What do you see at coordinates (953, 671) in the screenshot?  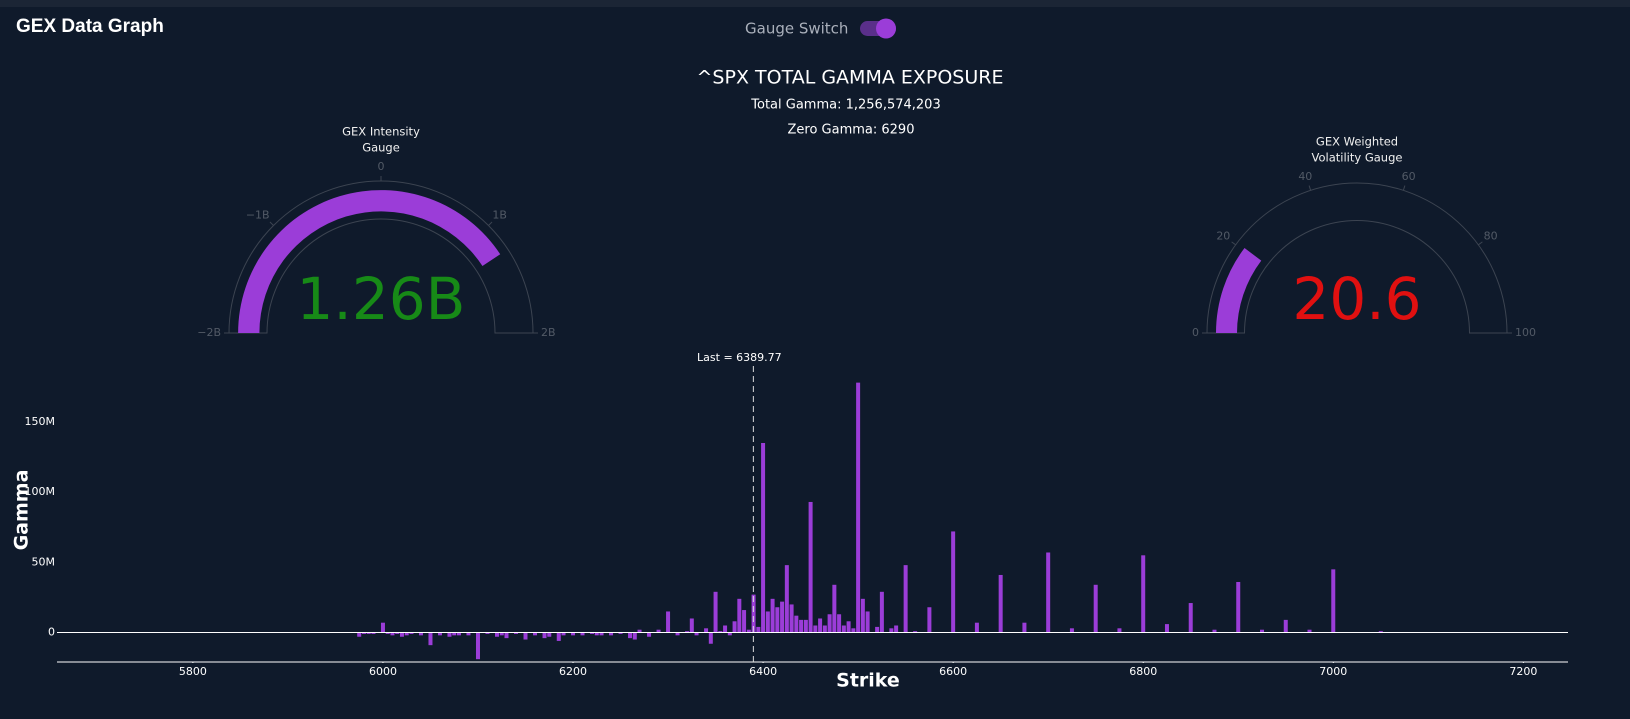 I see `x-tick-label: 6600` at bounding box center [953, 671].